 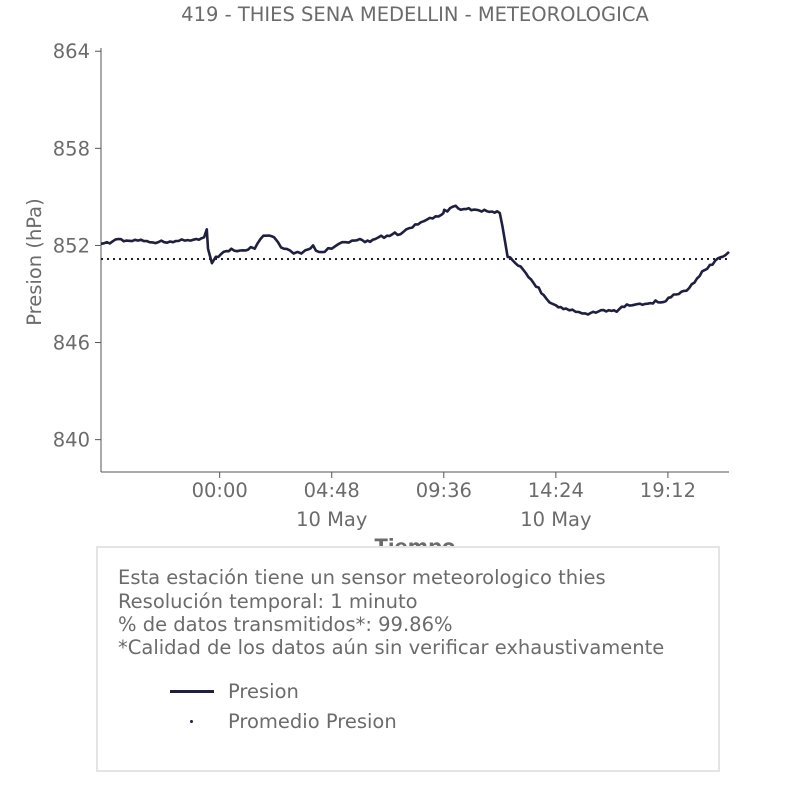 I want to click on x-tick-label: 09:36, so click(x=444, y=490).